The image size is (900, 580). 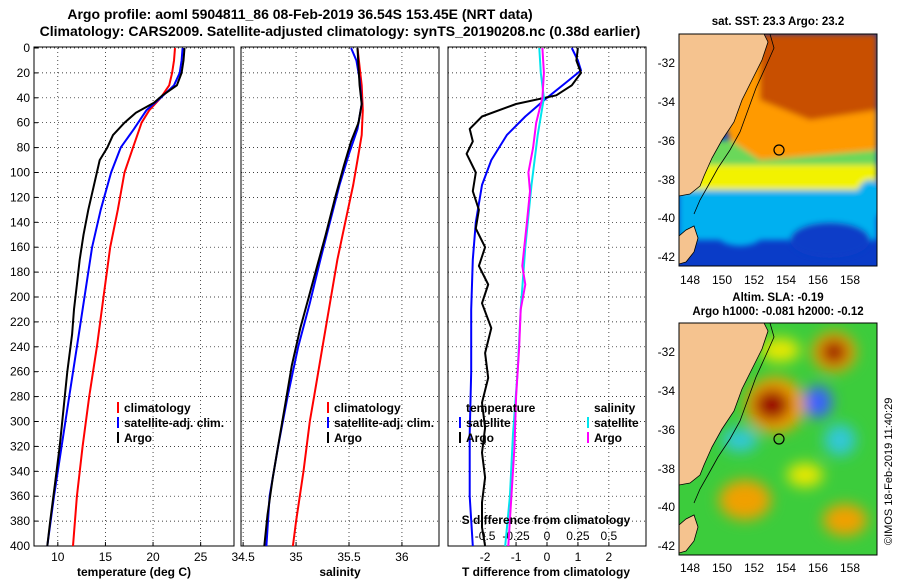 I want to click on sla-high-southwest, so click(x=745, y=500).